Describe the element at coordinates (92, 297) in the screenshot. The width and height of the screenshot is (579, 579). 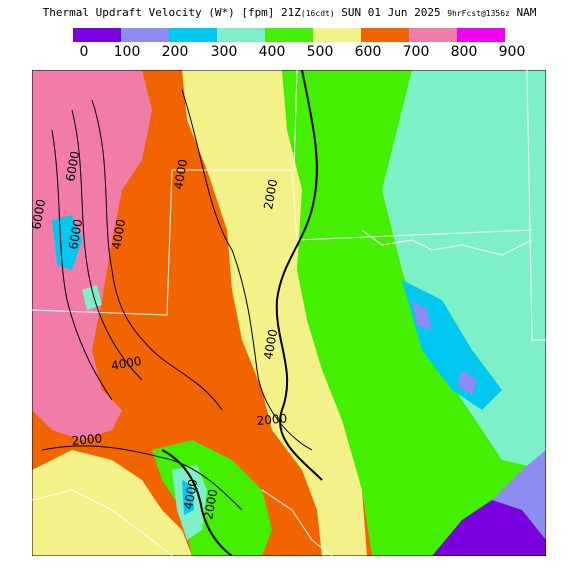
I see `zone-lightgreen-west` at that location.